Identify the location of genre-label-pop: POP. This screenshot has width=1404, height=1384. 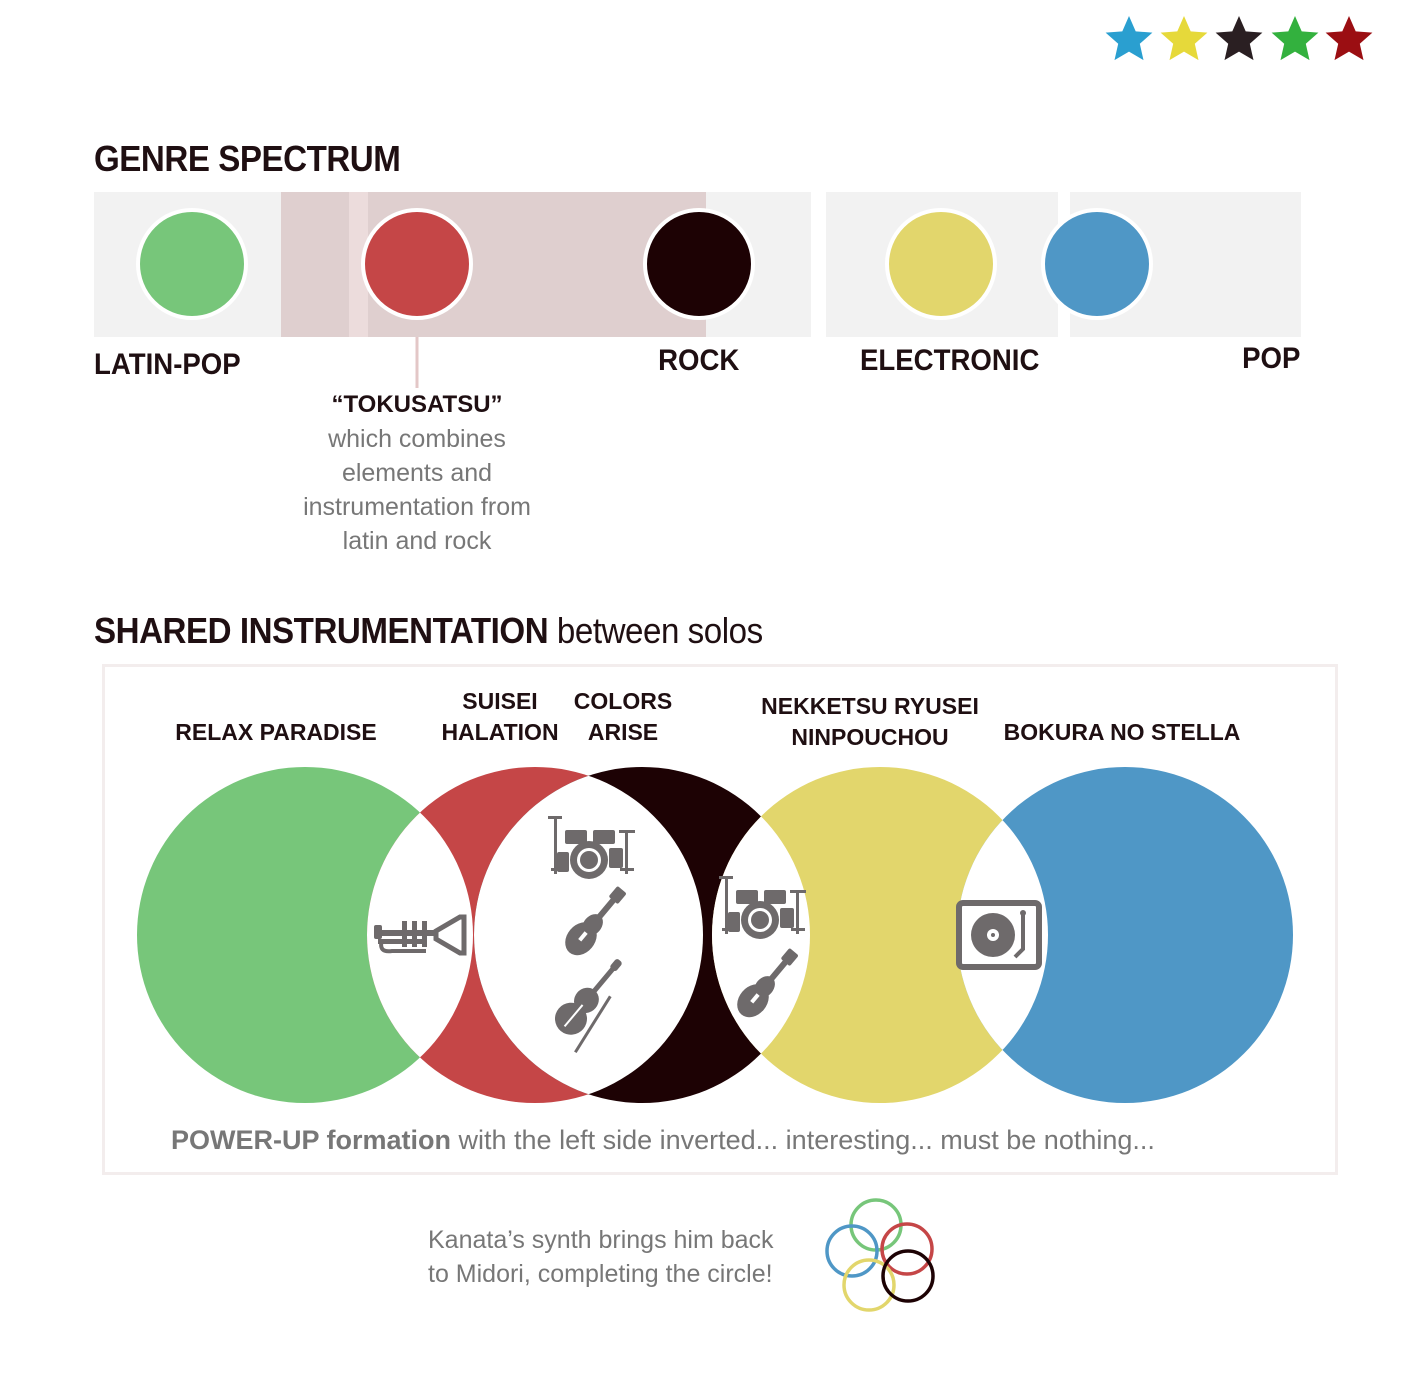
(1270, 358).